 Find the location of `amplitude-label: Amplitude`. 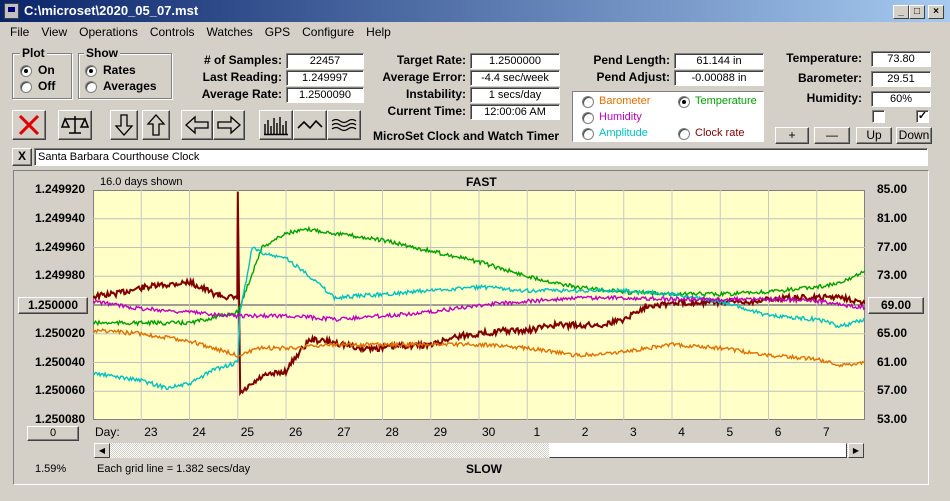

amplitude-label: Amplitude is located at coordinates (623, 133).